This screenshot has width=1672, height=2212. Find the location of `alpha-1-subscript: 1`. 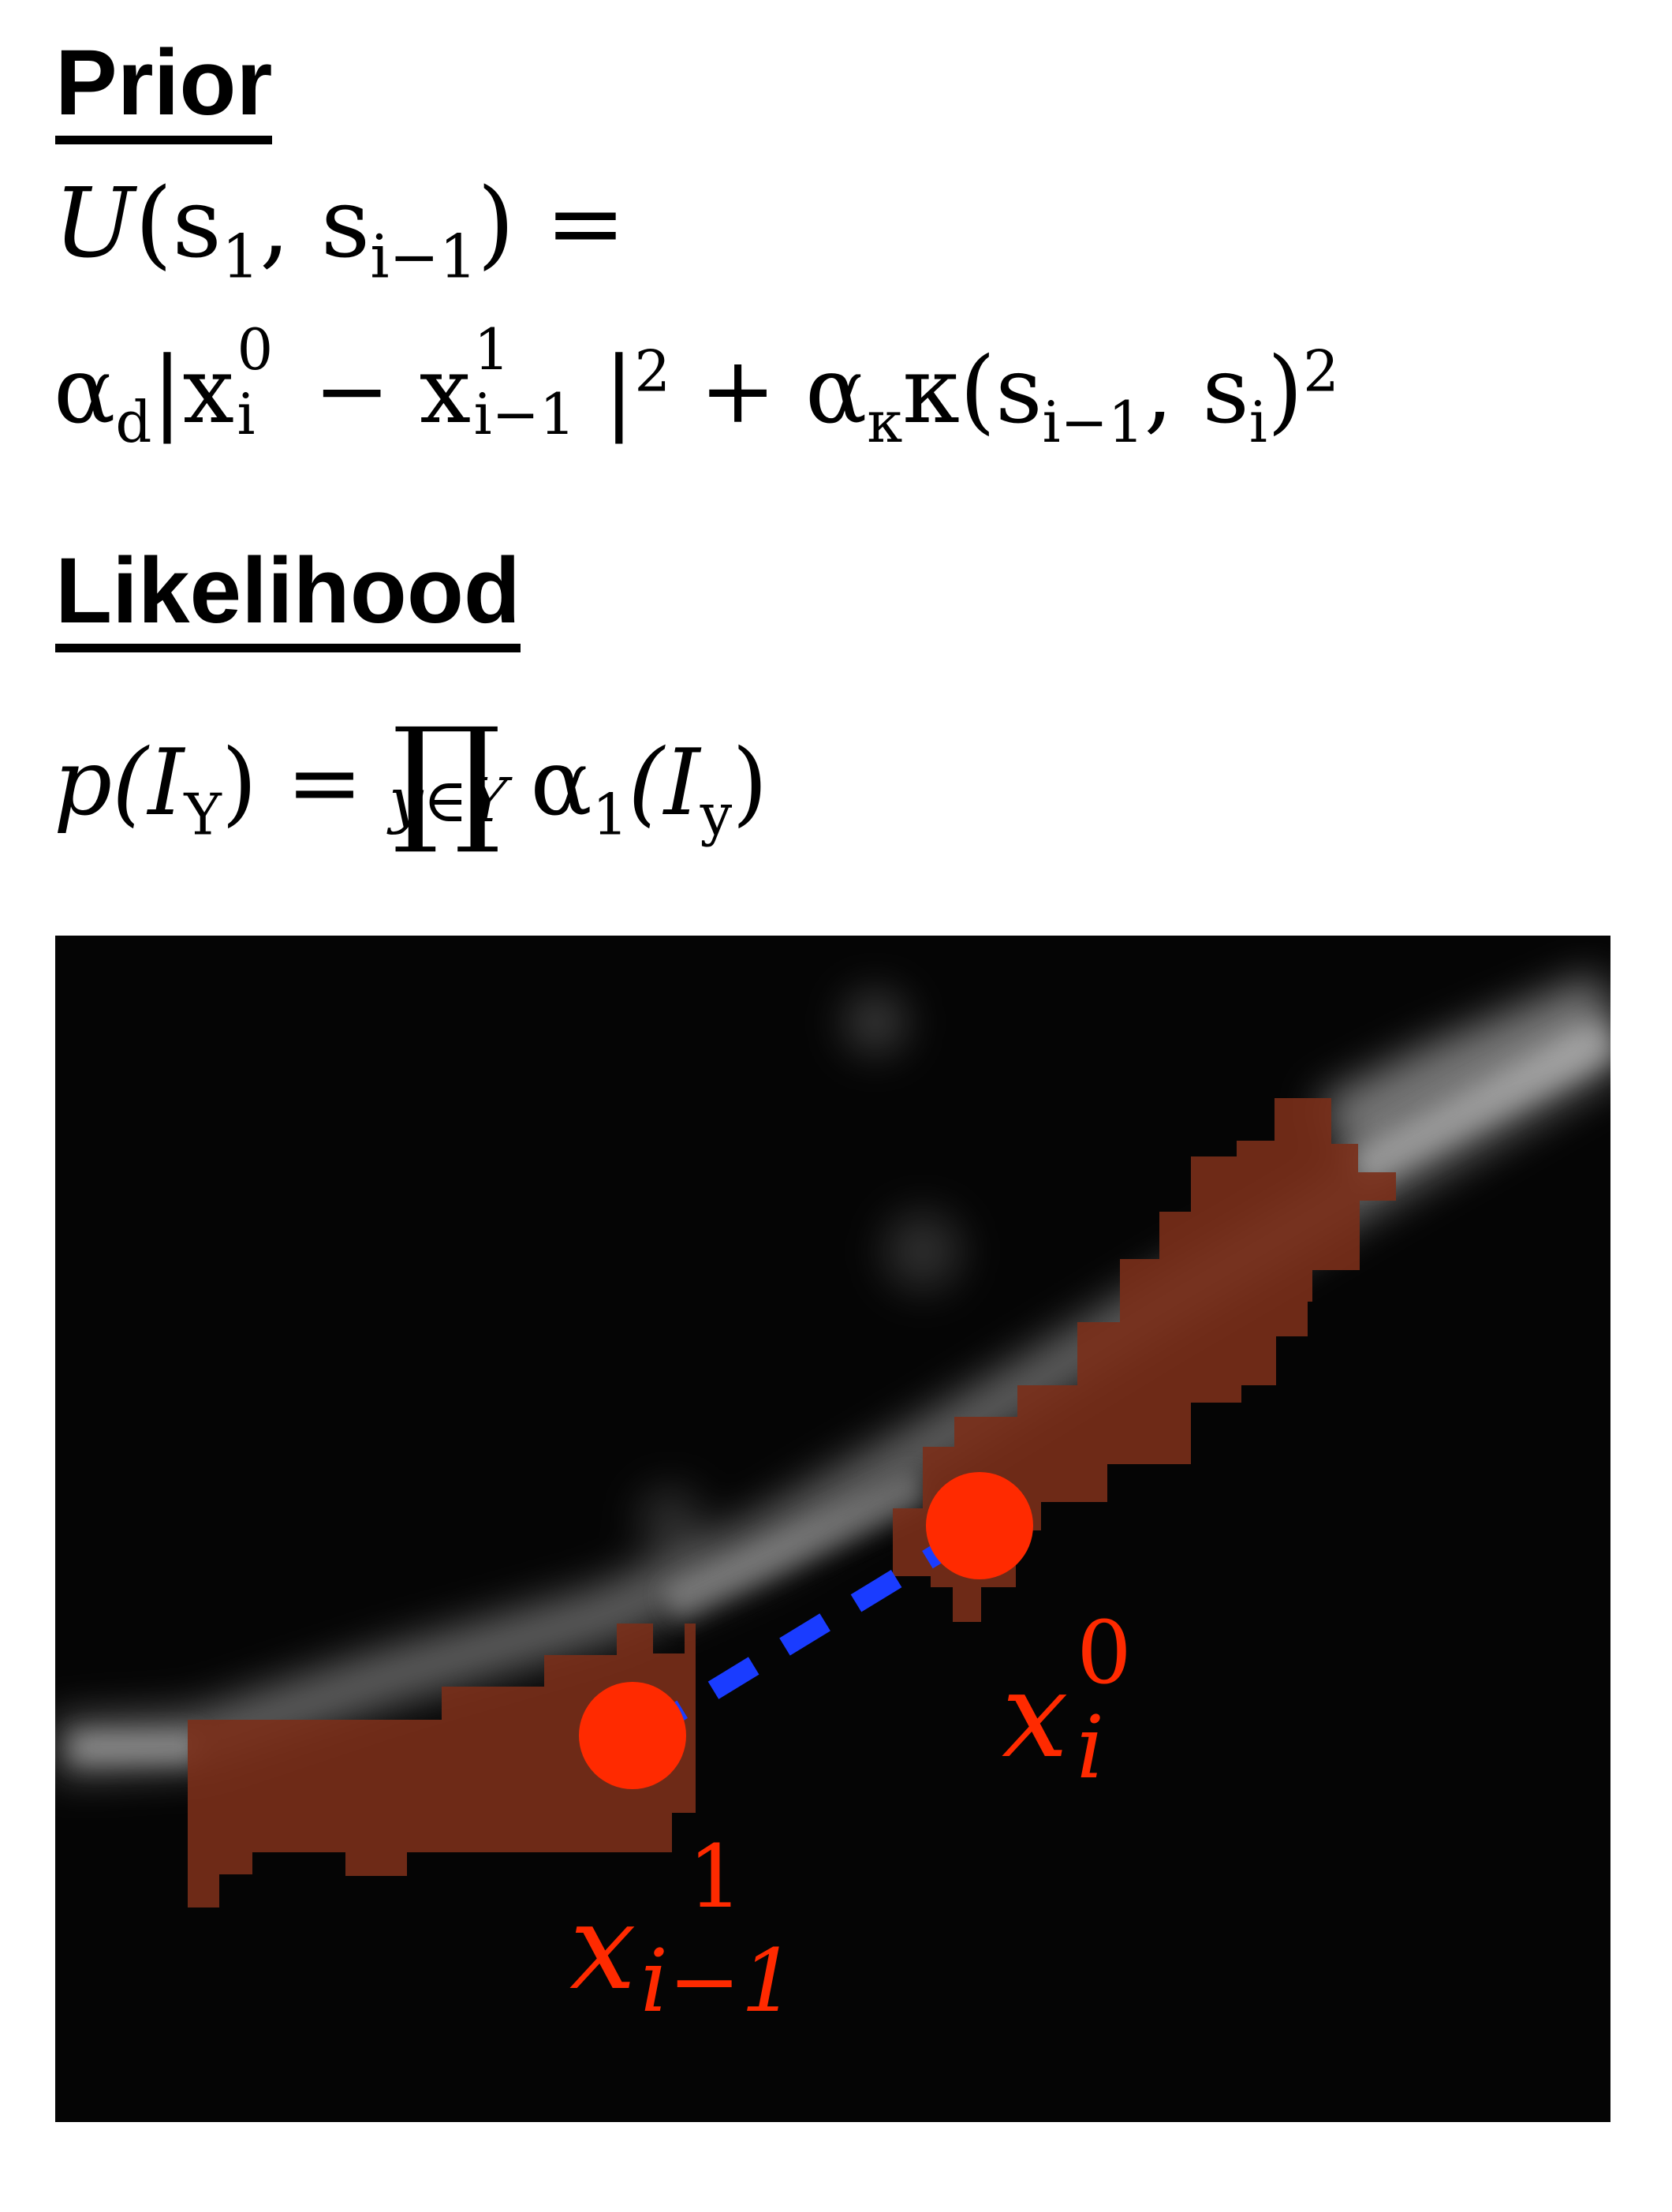

alpha-1-subscript: 1 is located at coordinates (610, 814).